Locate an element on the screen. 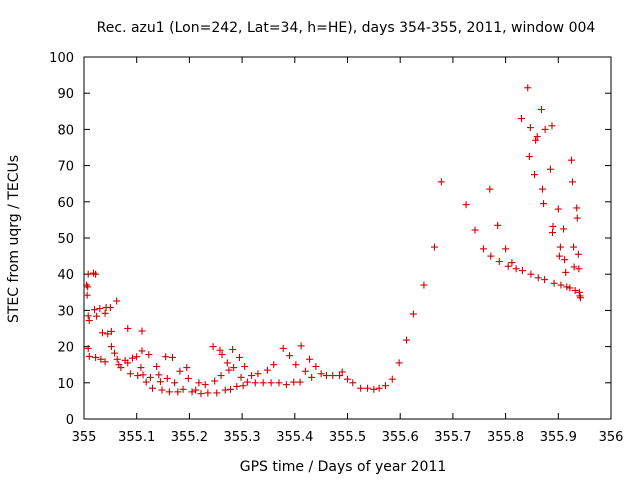 This screenshot has width=640, height=480. y-tick-label: 30 is located at coordinates (65, 311).